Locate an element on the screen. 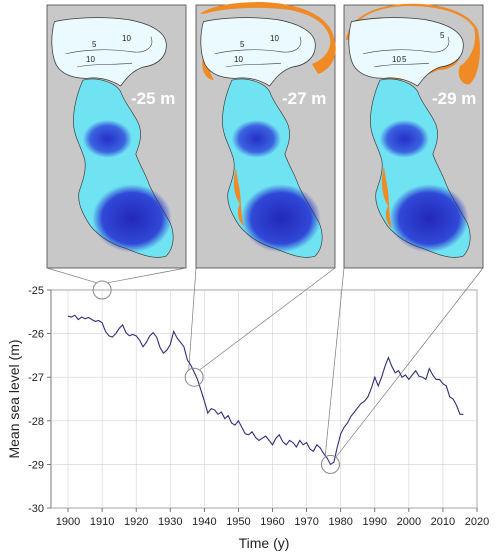  y-tick-label: -27 is located at coordinates (36, 378).